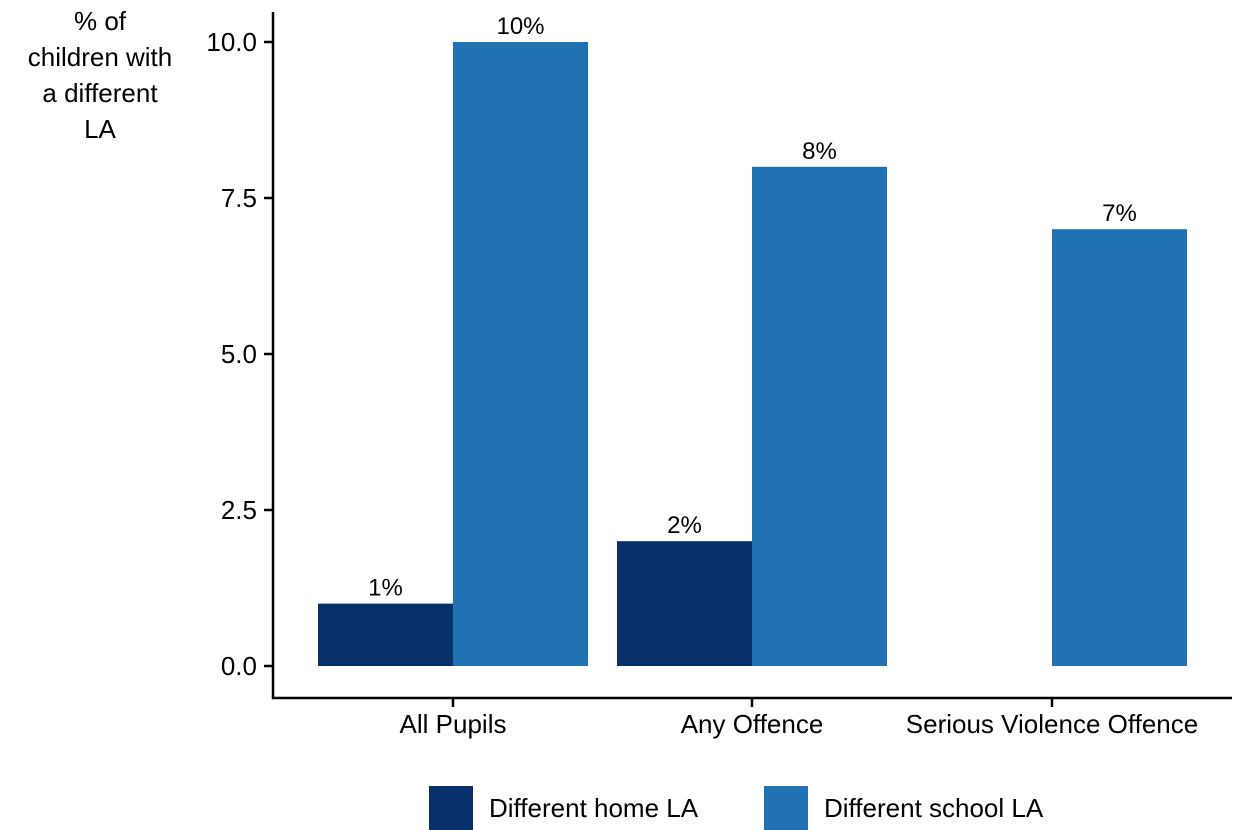 This screenshot has width=1244, height=830. Describe the element at coordinates (451, 808) in the screenshot. I see `legend-swatch-home-la` at that location.